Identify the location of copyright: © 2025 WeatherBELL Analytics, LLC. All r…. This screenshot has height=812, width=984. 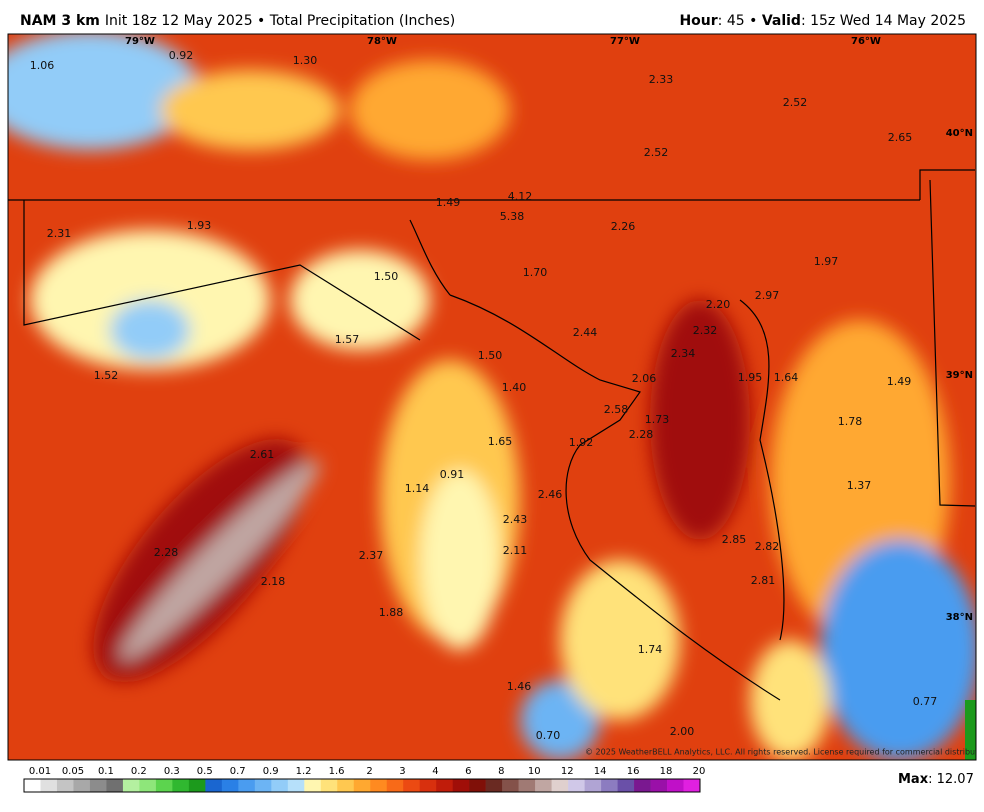
(784, 752).